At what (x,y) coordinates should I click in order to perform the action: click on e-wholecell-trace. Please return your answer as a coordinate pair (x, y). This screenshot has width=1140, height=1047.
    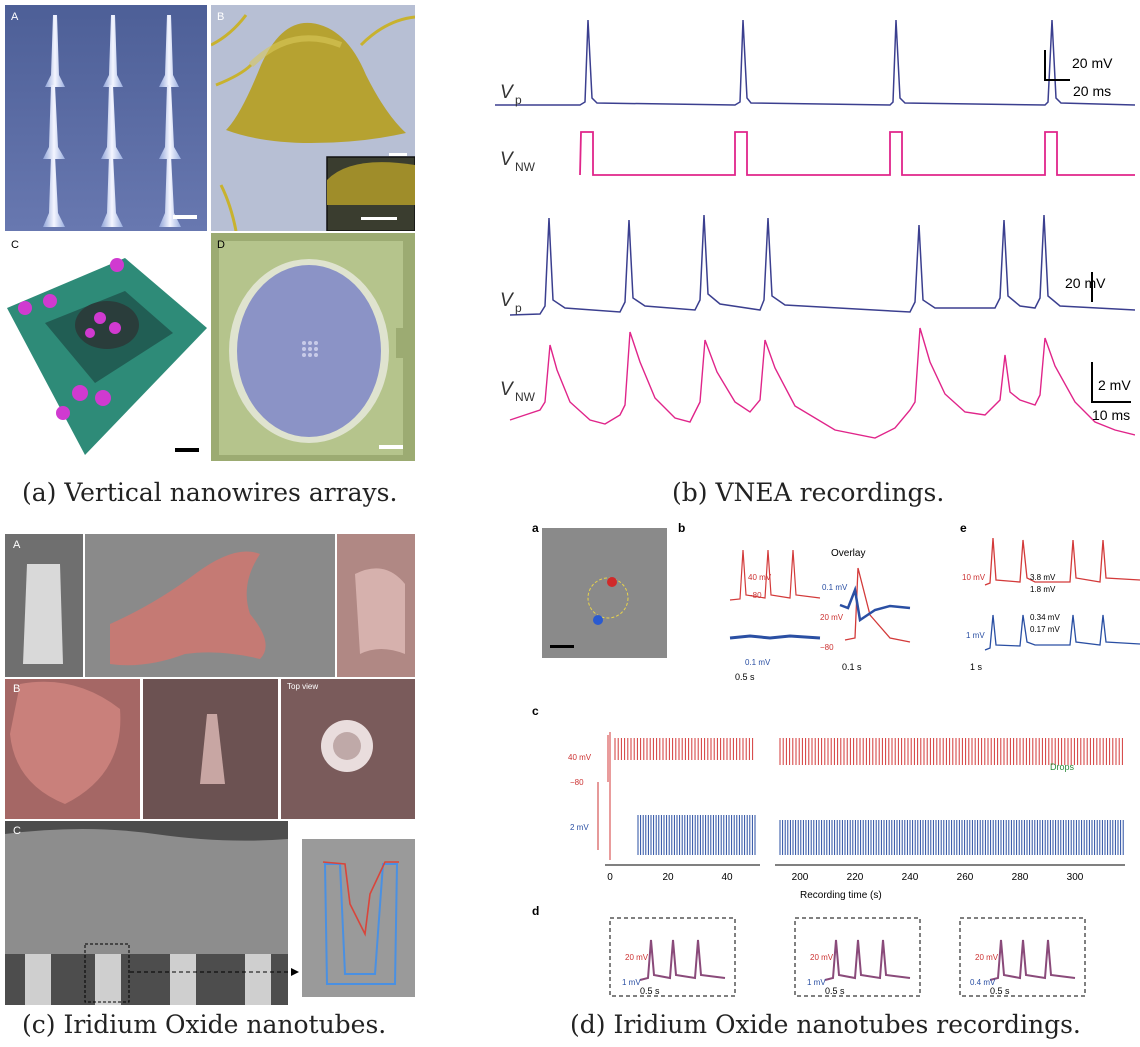
    Looking at the image, I should click on (1062, 561).